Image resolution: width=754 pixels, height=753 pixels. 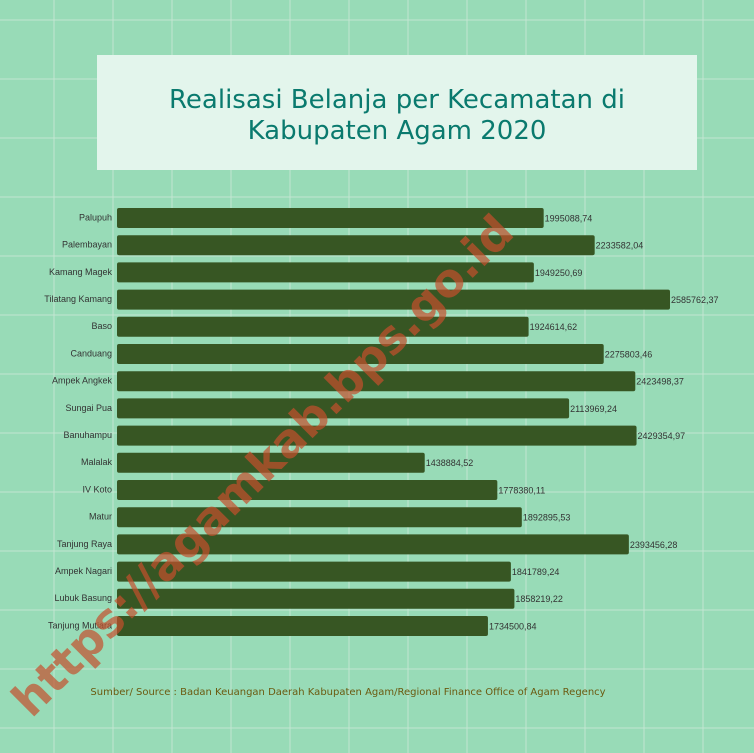 What do you see at coordinates (80, 625) in the screenshot?
I see `y-tick-label: Tanjung Mutiara` at bounding box center [80, 625].